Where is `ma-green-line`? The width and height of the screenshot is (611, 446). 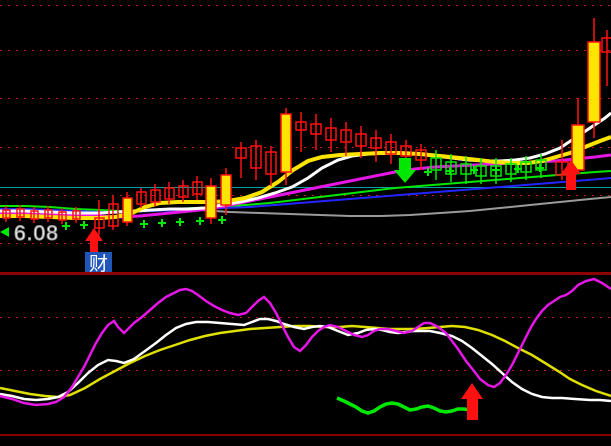
ma-green-line is located at coordinates (305, 191).